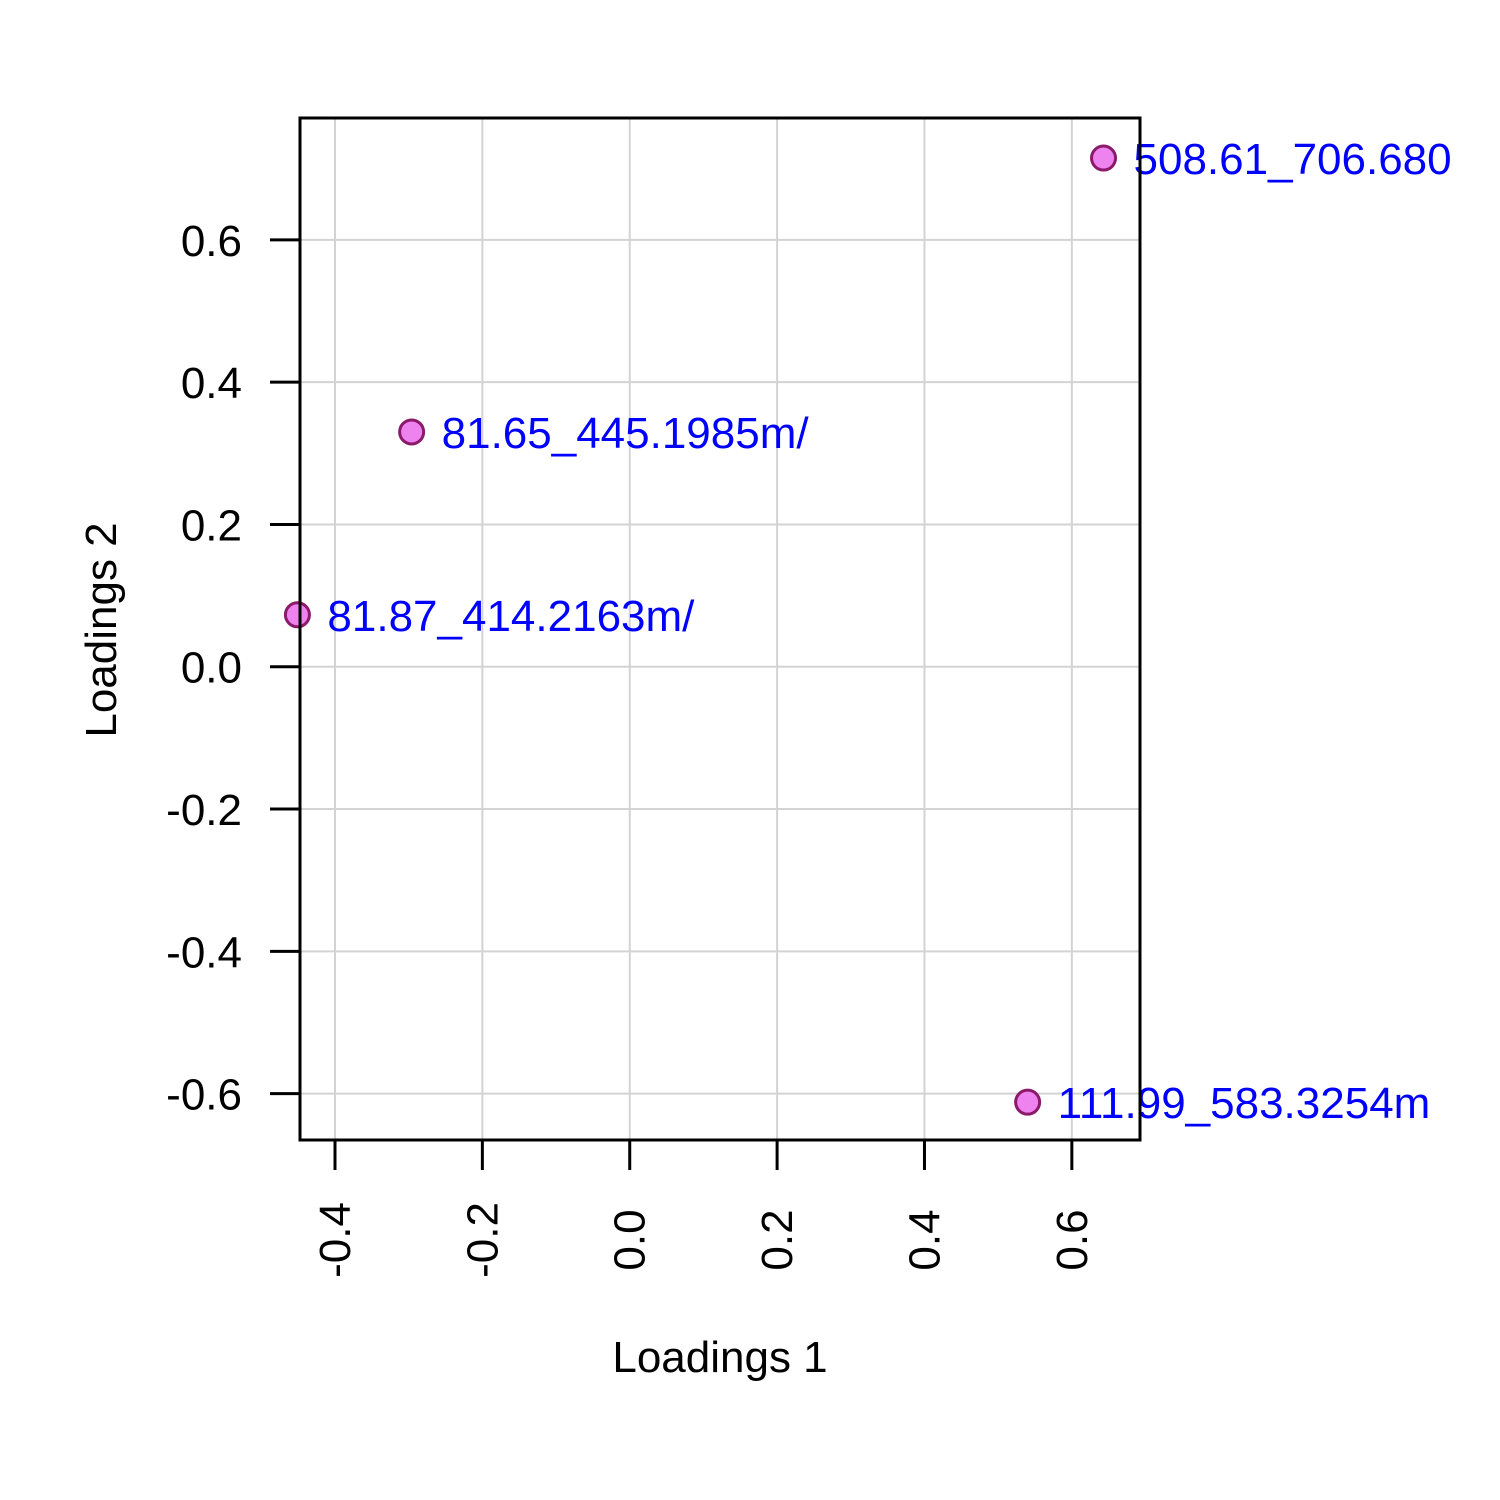 Image resolution: width=1500 pixels, height=1500 pixels. Describe the element at coordinates (211, 668) in the screenshot. I see `y-tick-label-3: 0.0` at that location.